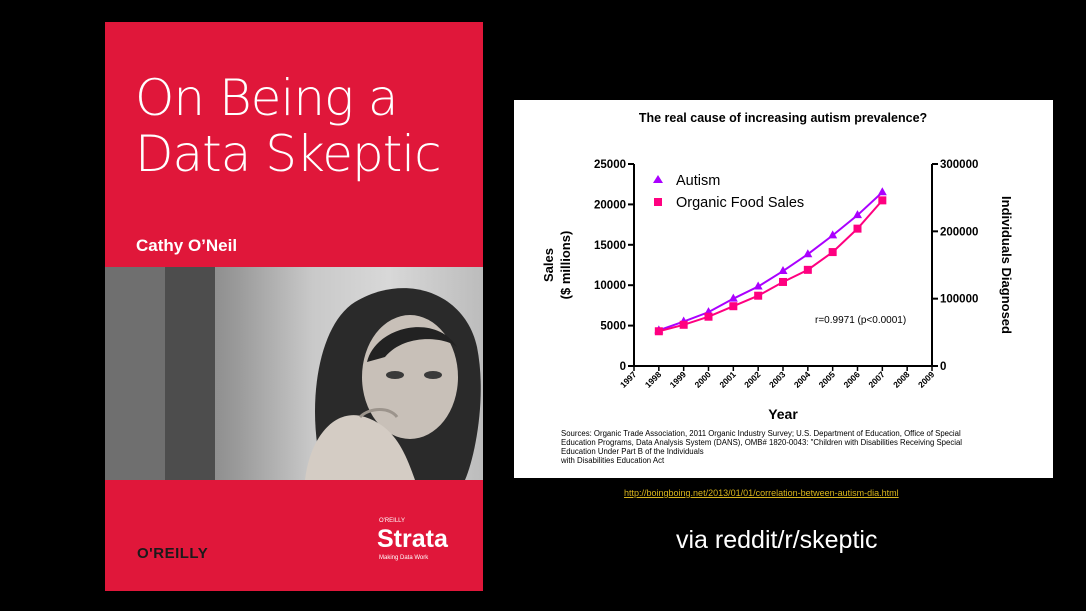 This screenshot has width=1086, height=611. I want to click on x-tick-label: 2007, so click(876, 379).